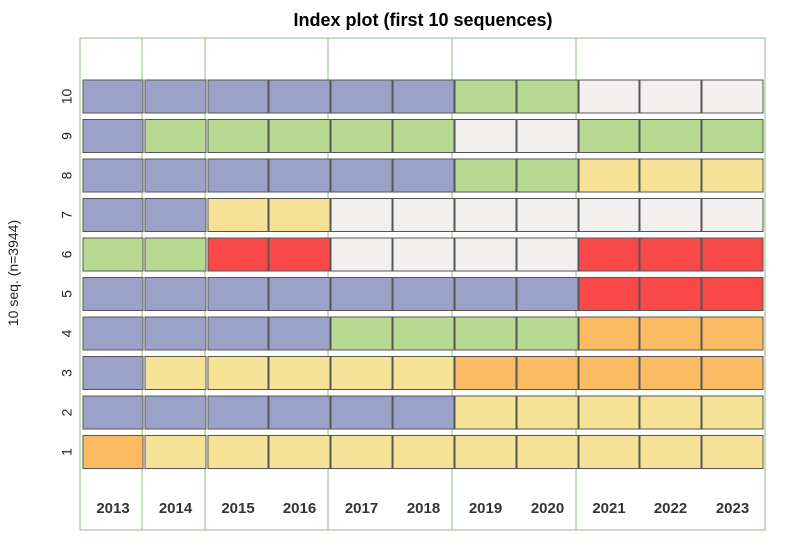  Describe the element at coordinates (238, 412) in the screenshot. I see `cell-seq2-2015` at that location.